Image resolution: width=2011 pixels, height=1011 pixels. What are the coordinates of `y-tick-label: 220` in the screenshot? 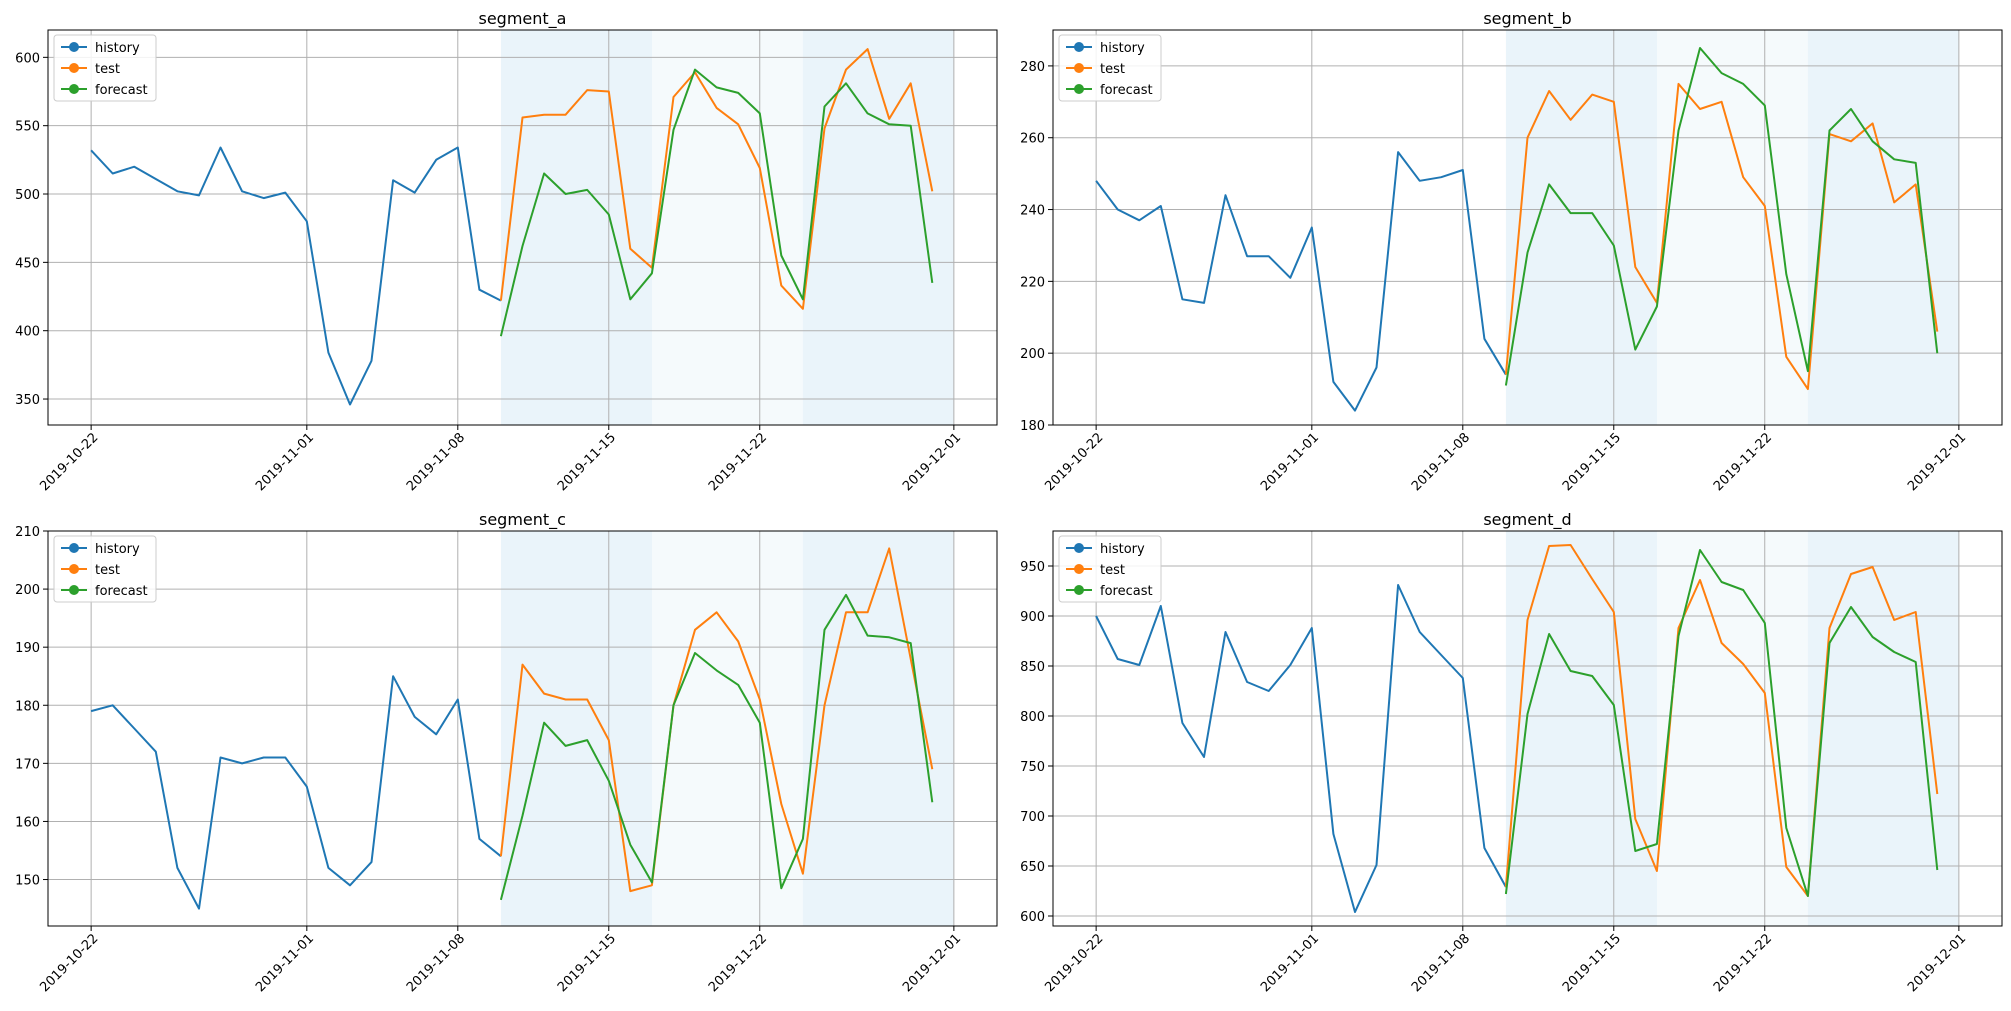 It's located at (1032, 282).